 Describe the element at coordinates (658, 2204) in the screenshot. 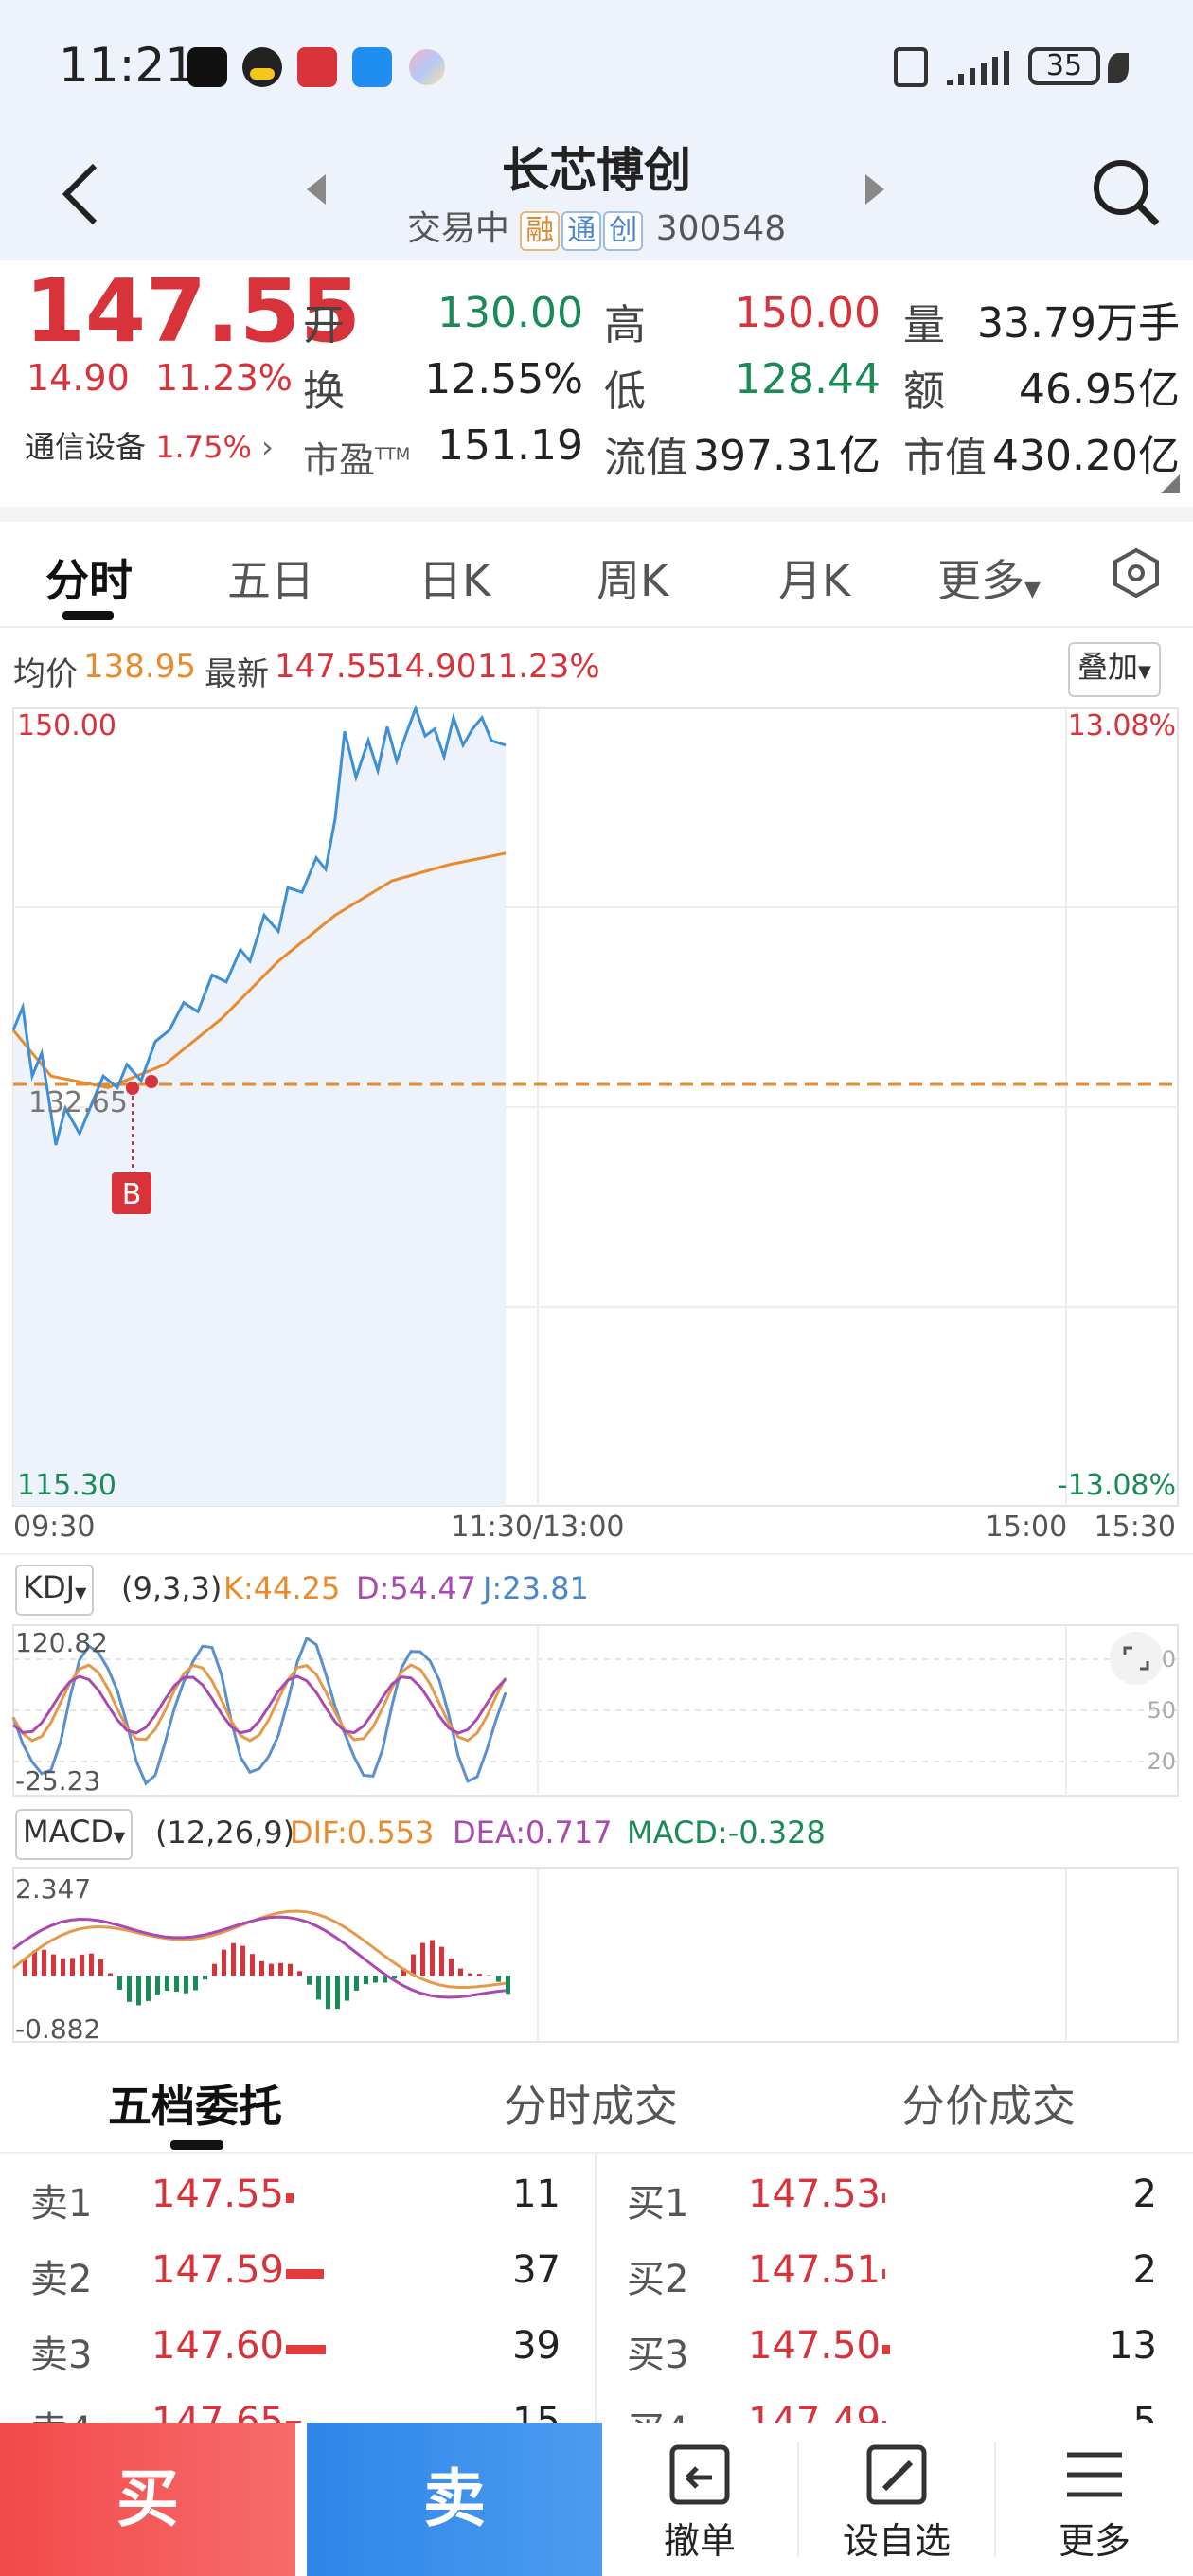

I see `order-level-label: 买1` at that location.